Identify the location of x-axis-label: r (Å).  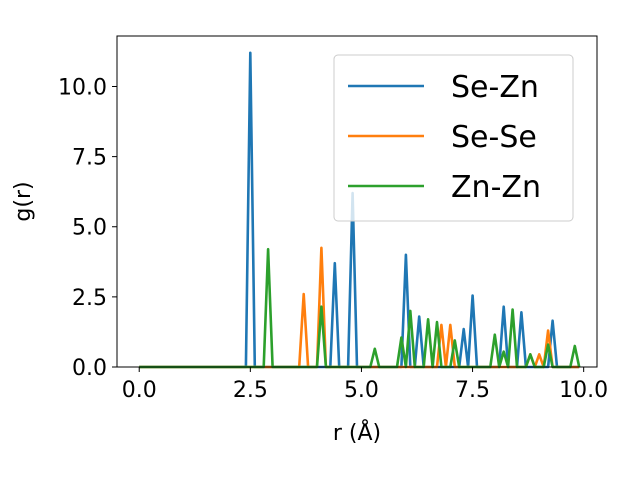
(357, 432).